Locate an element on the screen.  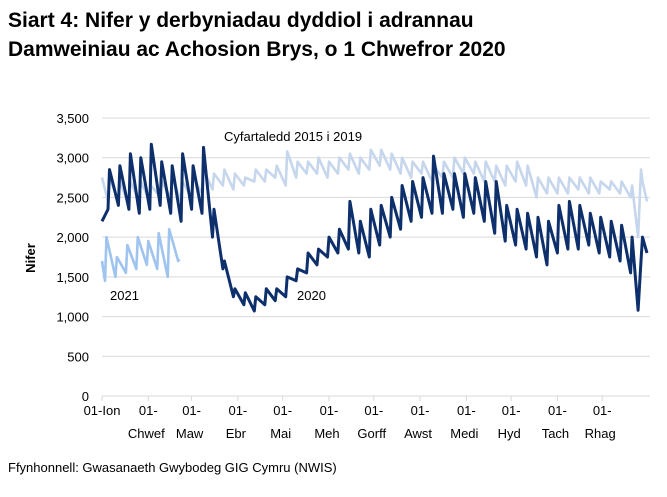
x-tick-label-month: Meh is located at coordinates (326, 433).